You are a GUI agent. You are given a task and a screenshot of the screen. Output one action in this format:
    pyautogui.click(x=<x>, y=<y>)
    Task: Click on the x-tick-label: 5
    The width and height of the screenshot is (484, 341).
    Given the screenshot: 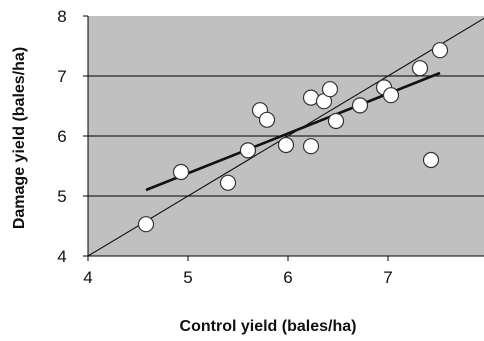 What is the action you would take?
    pyautogui.click(x=187, y=277)
    